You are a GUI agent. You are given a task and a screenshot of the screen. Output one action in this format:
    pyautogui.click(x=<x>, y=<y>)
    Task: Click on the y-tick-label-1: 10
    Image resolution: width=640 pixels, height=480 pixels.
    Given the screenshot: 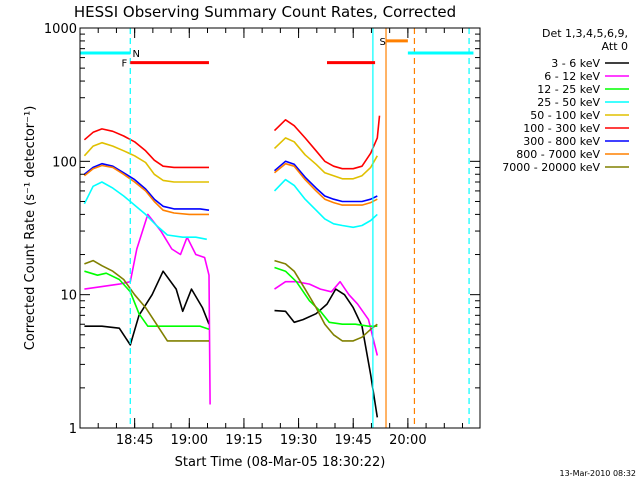 What is the action you would take?
    pyautogui.click(x=68, y=296)
    